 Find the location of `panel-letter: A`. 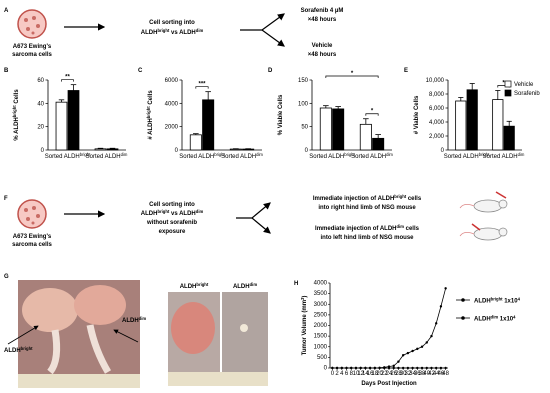

panel-letter: A is located at coordinates (6, 11).